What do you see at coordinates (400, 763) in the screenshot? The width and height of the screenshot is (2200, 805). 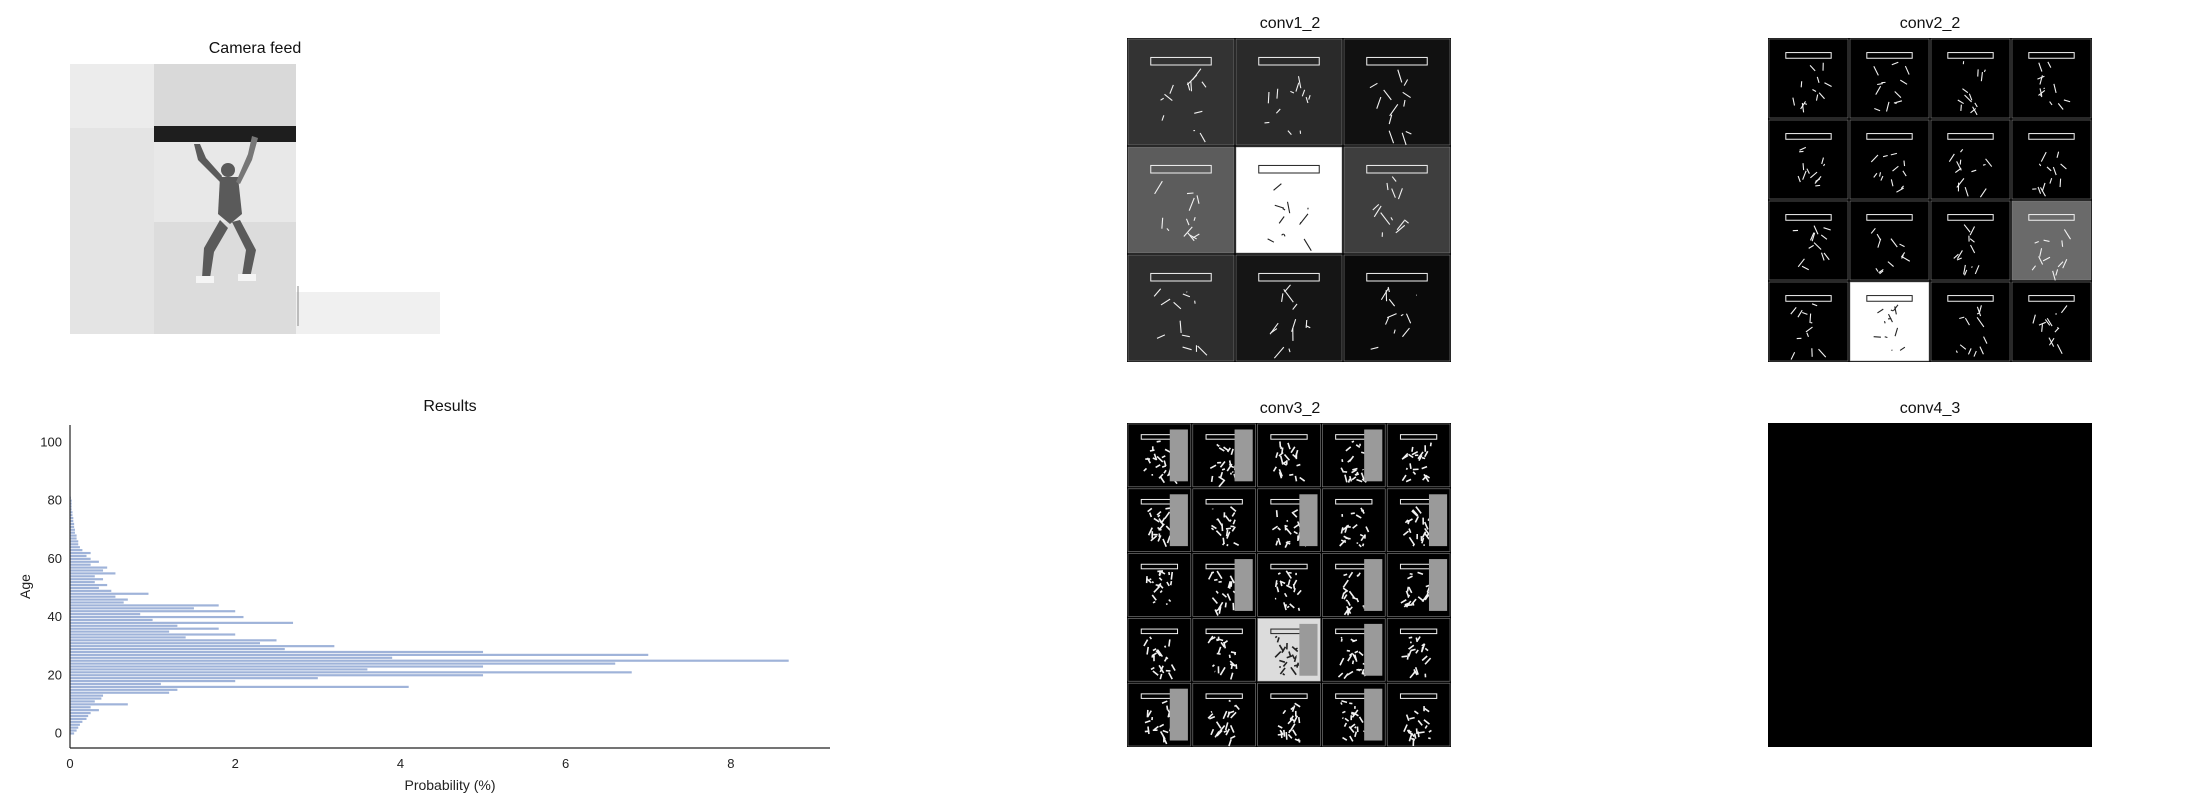 I see `x-tick-label: 4` at bounding box center [400, 763].